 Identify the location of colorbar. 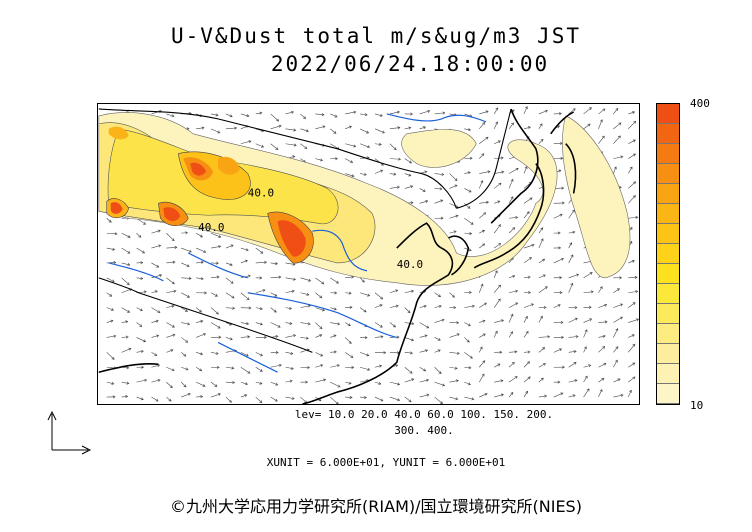
(668, 254).